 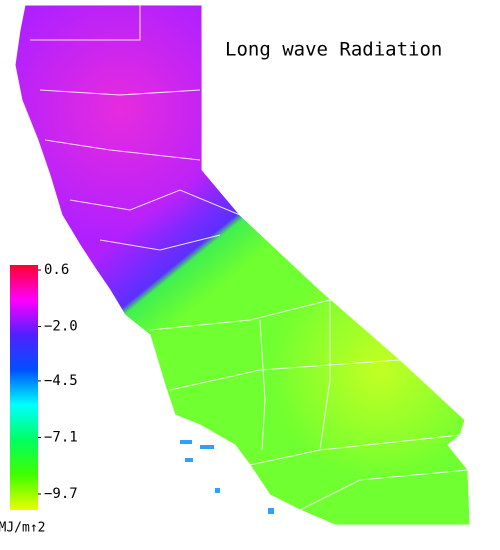 I want to click on colorbar-tick-label: −2.0, so click(x=61, y=327).